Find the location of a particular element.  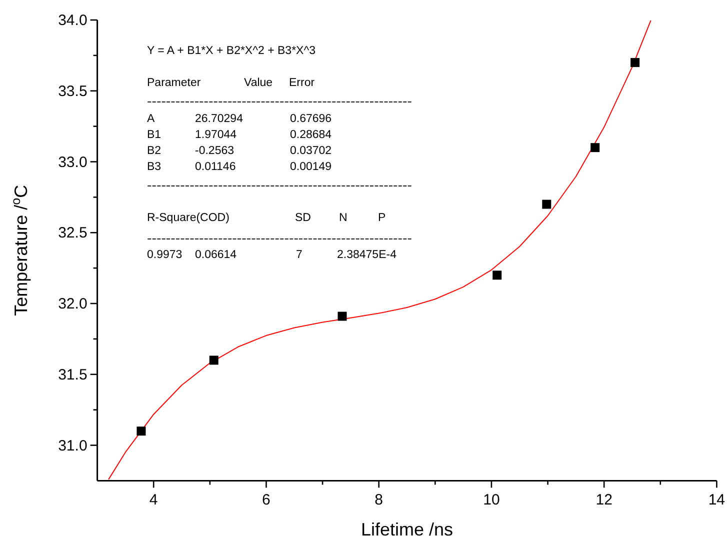

annotation: B1 is located at coordinates (154, 135).